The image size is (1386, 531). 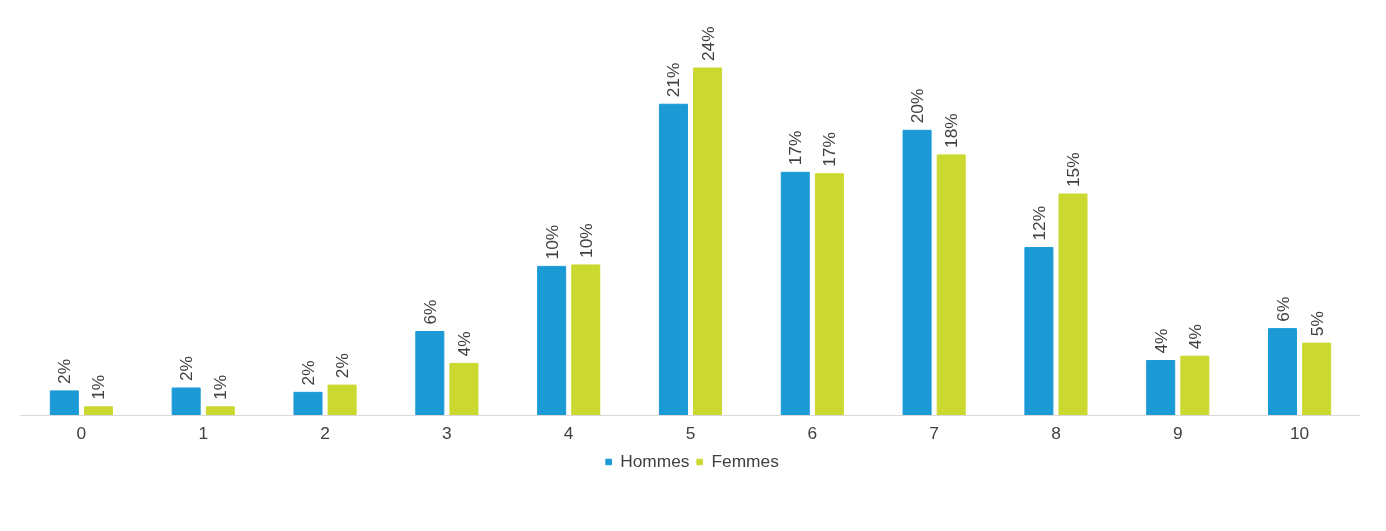 I want to click on legend-label: Hommes, so click(x=655, y=461).